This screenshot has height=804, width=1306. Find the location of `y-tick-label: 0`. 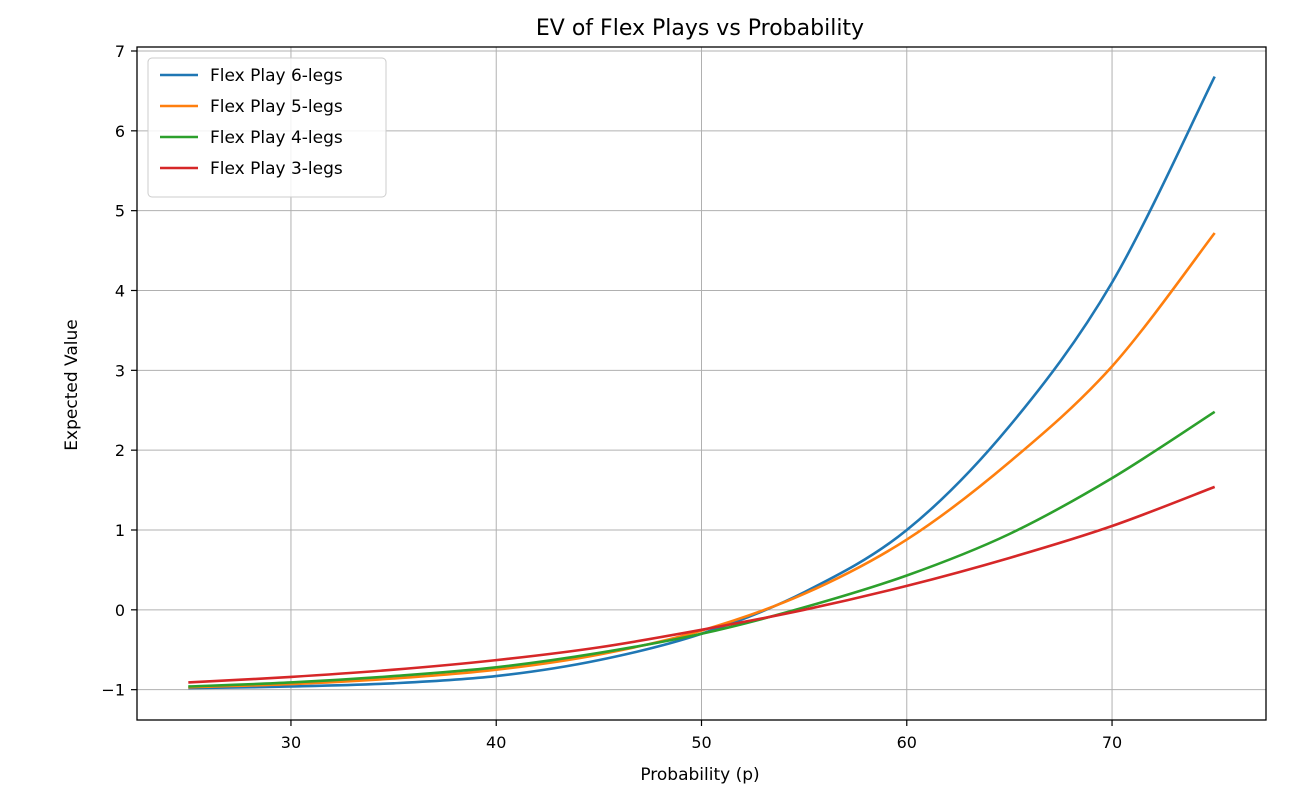

y-tick-label: 0 is located at coordinates (120, 610).